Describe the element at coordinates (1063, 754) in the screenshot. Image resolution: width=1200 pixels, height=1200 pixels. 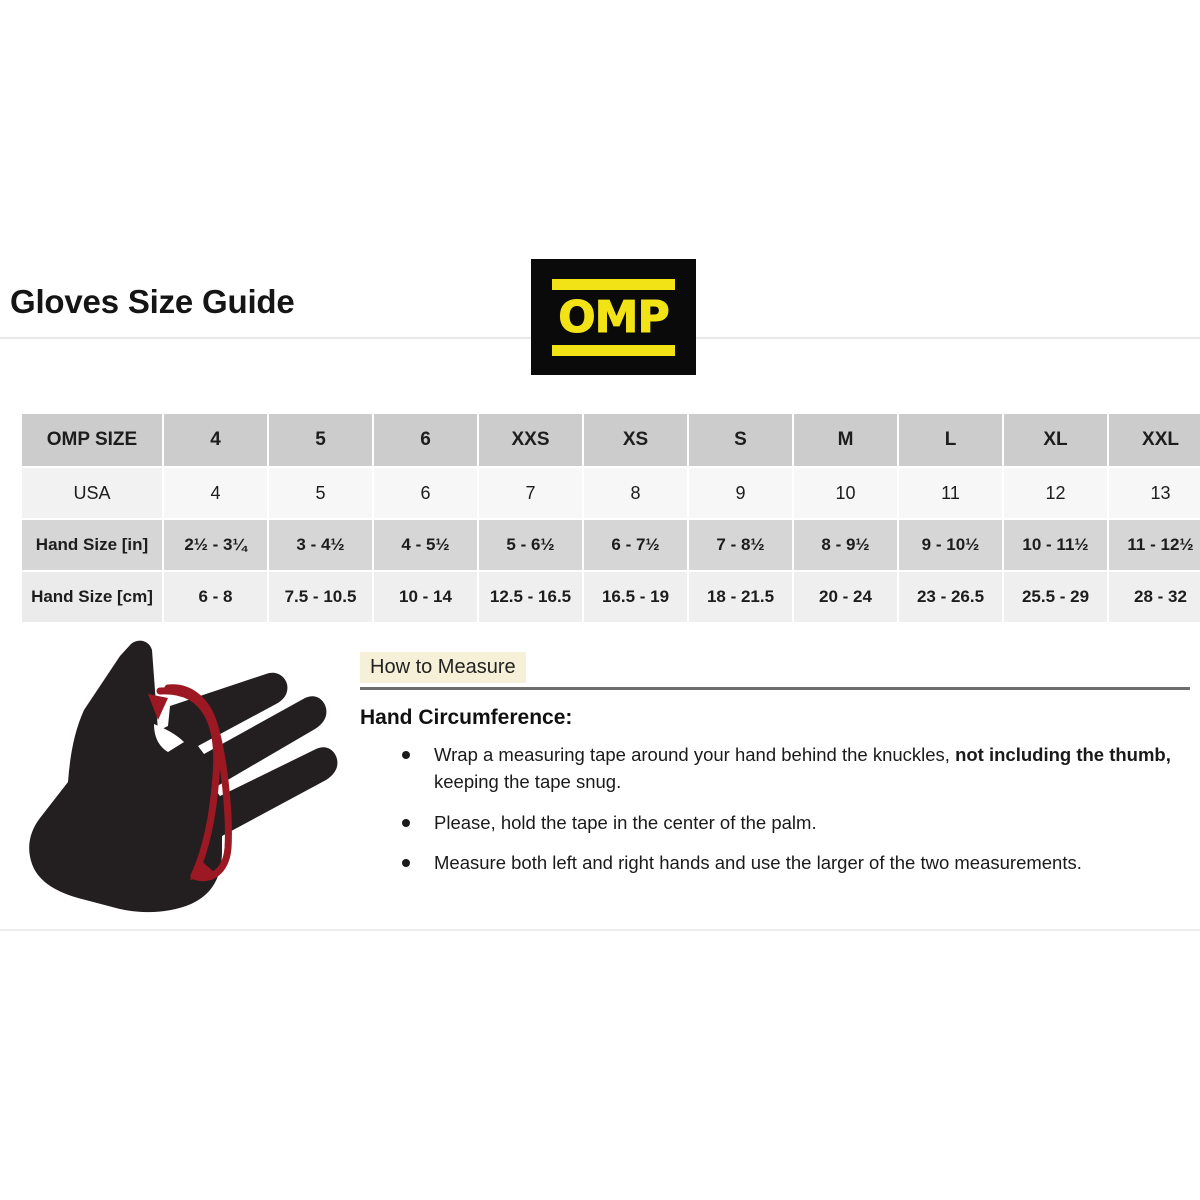
I see `bullet-text-bold: not including the thumb,` at that location.